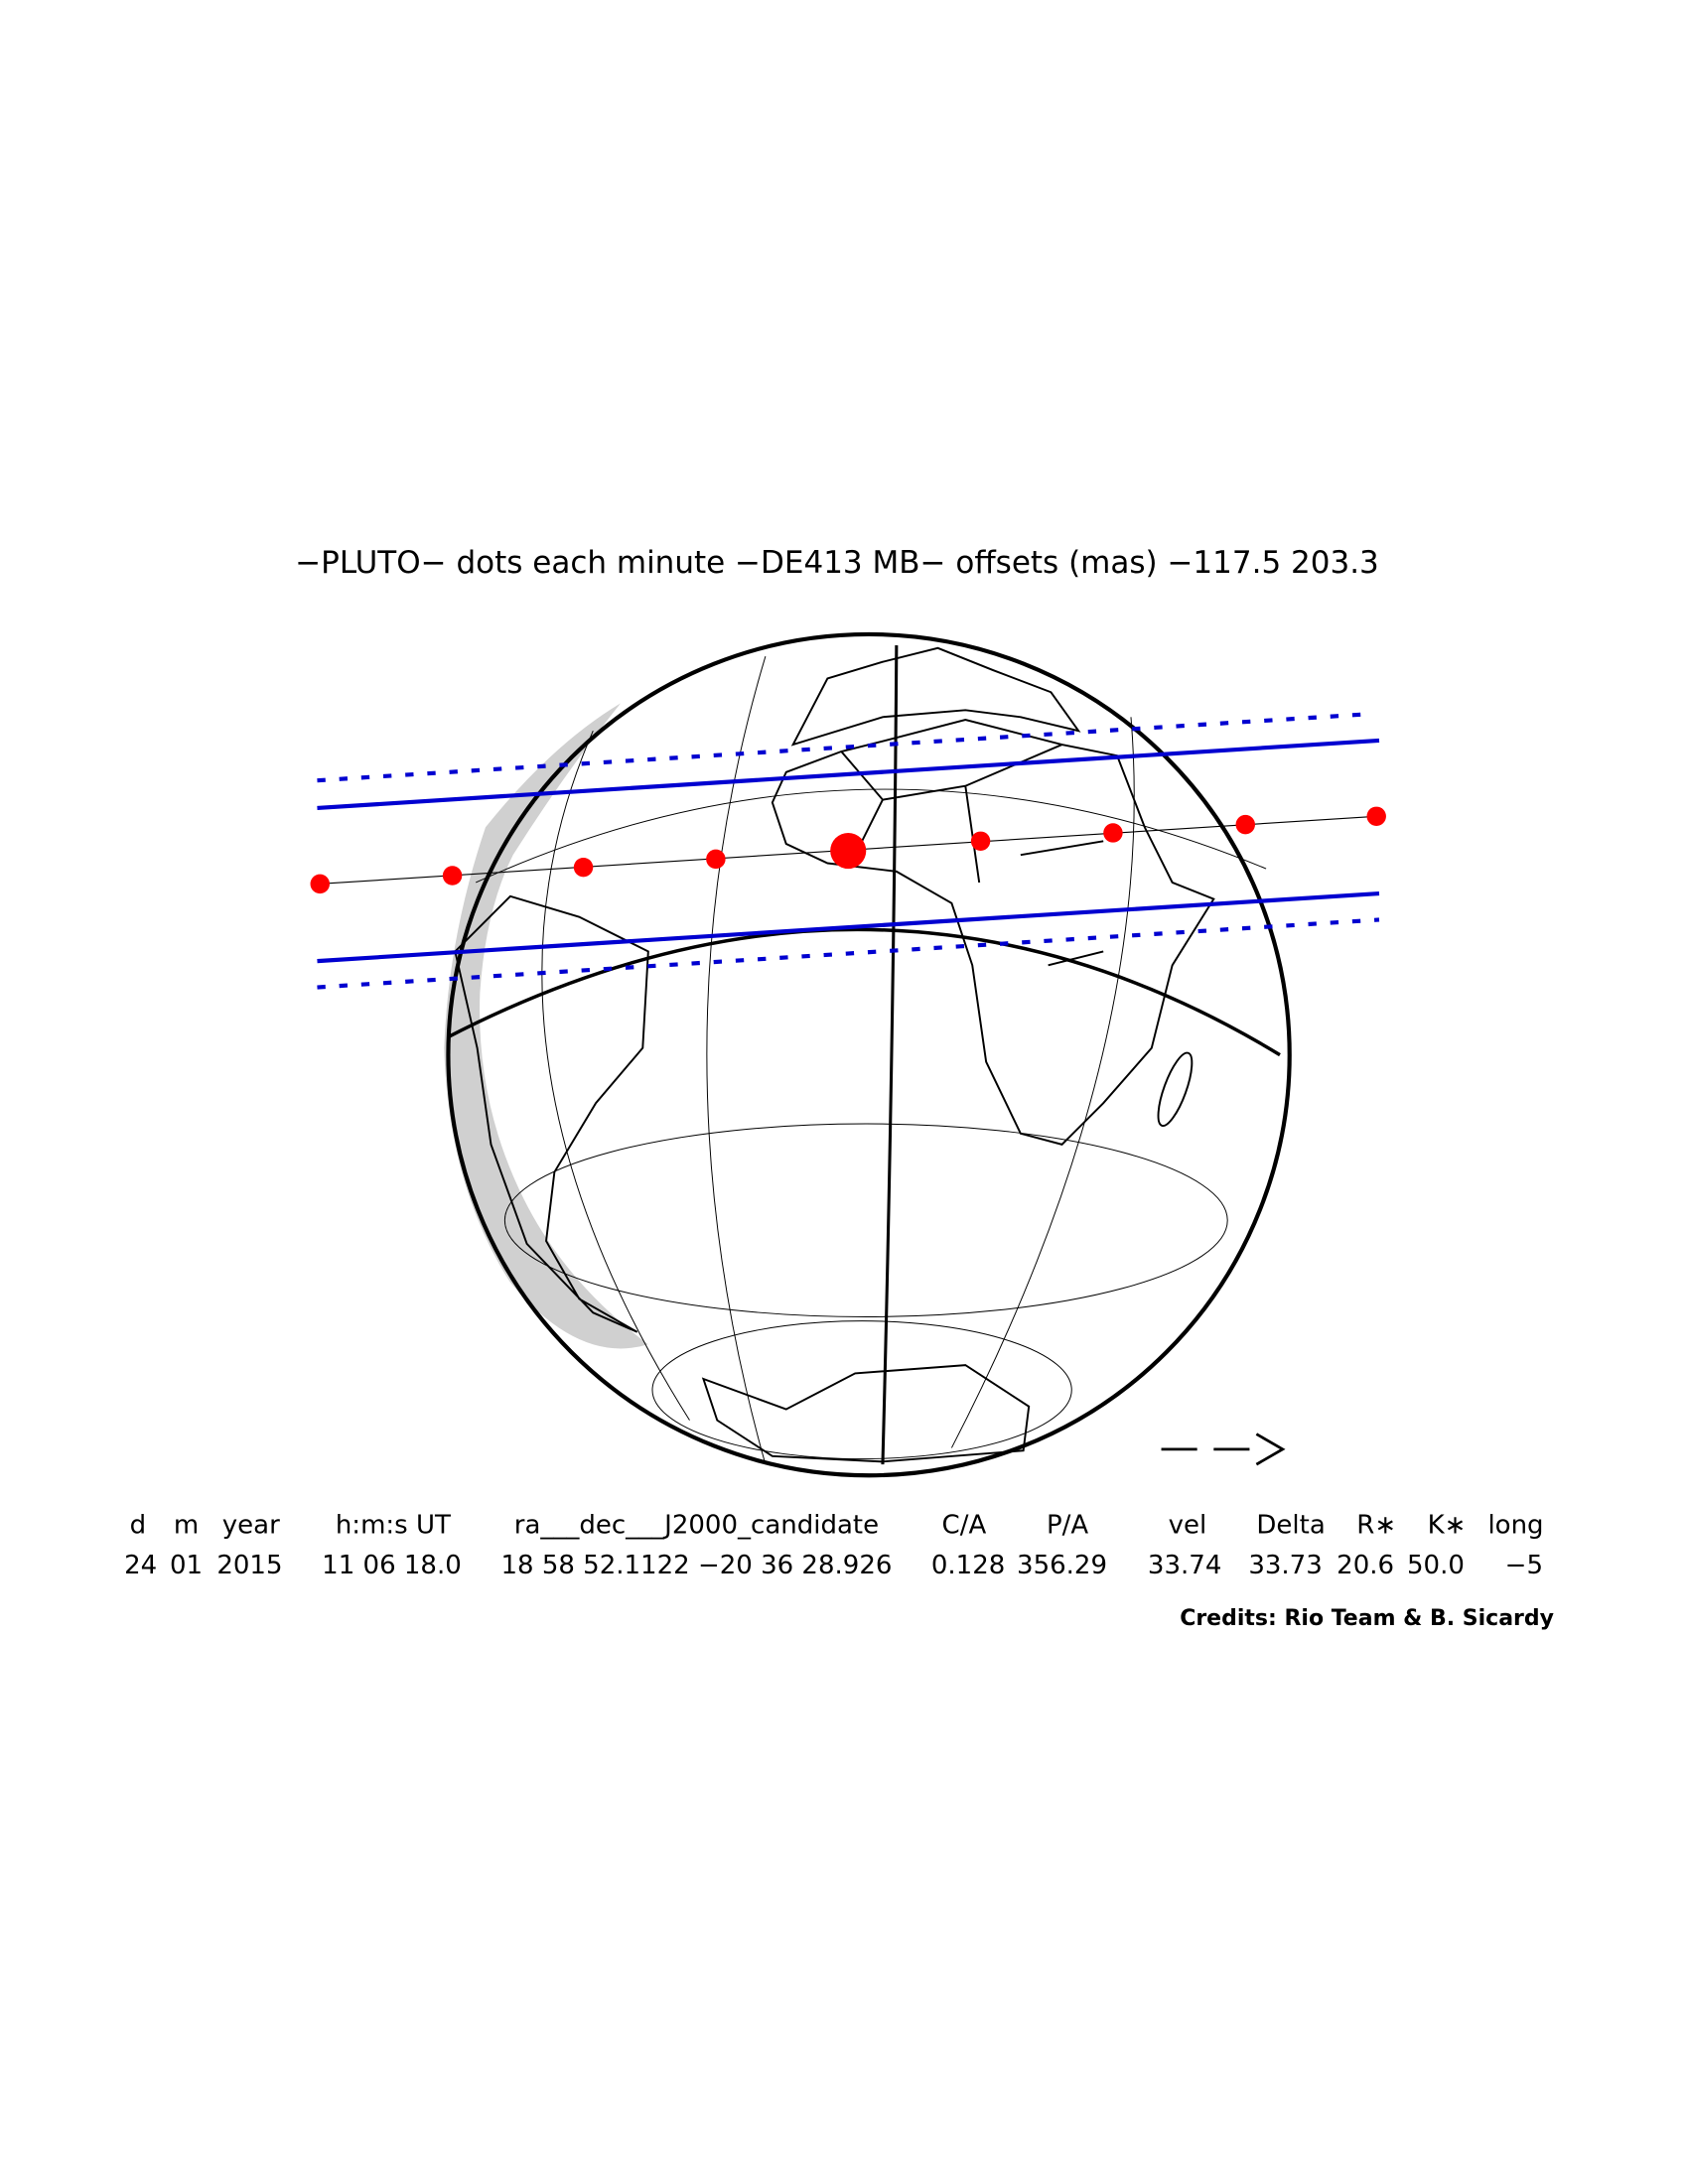  Describe the element at coordinates (186, 1526) in the screenshot. I see `column-header: m` at that location.